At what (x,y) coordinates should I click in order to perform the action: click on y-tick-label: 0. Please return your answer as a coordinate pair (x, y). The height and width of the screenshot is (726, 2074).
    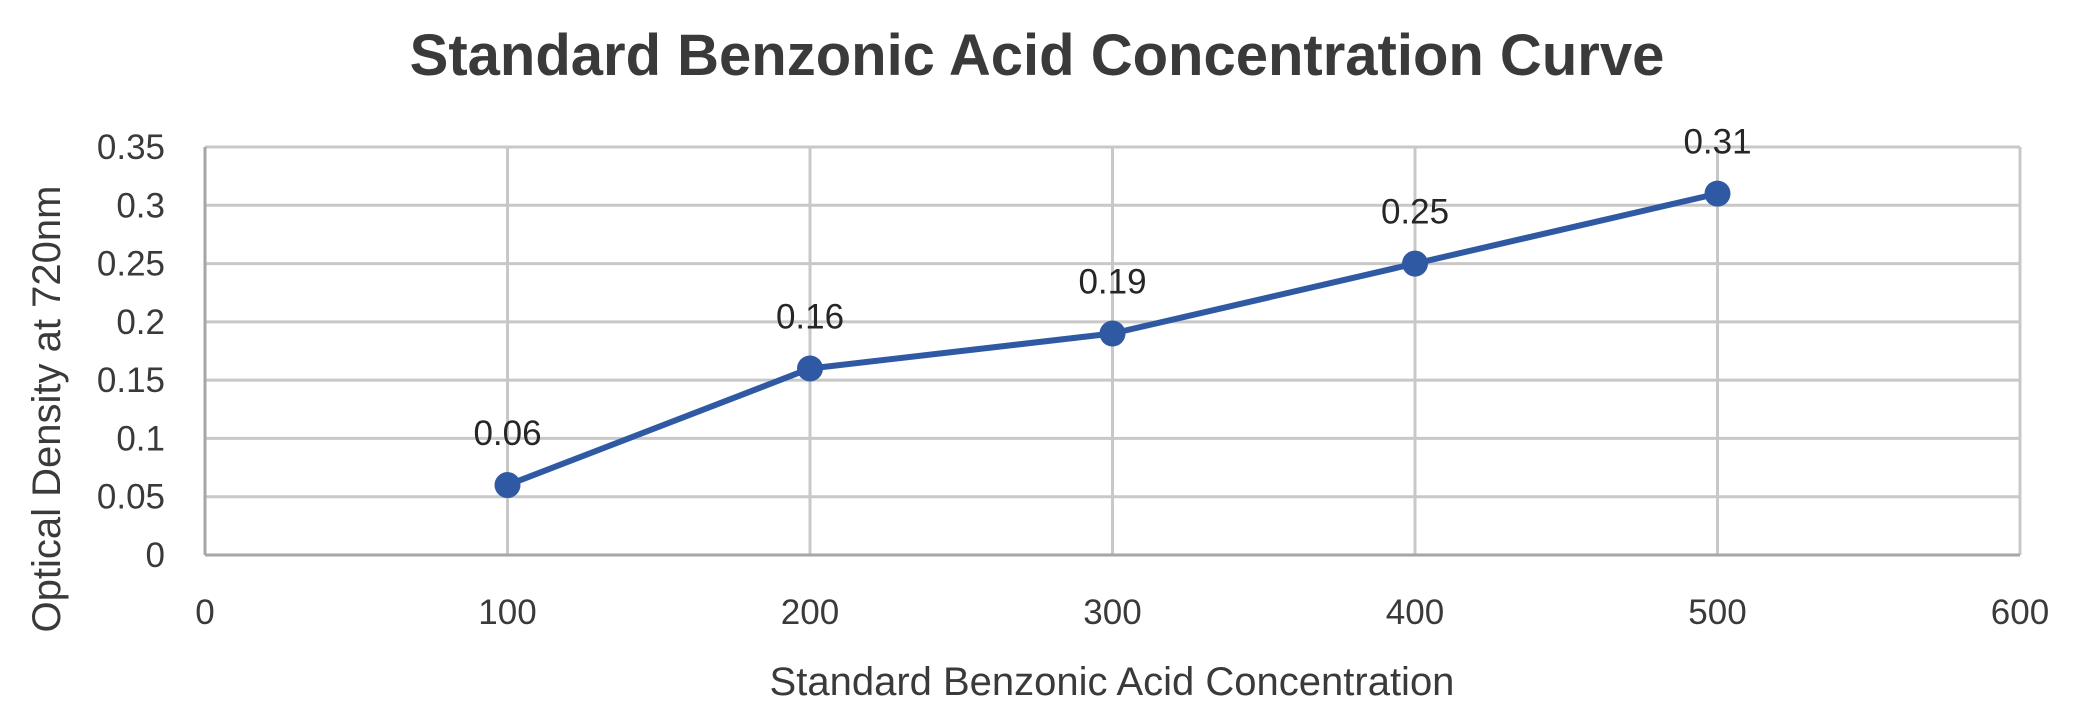
    Looking at the image, I should click on (155, 555).